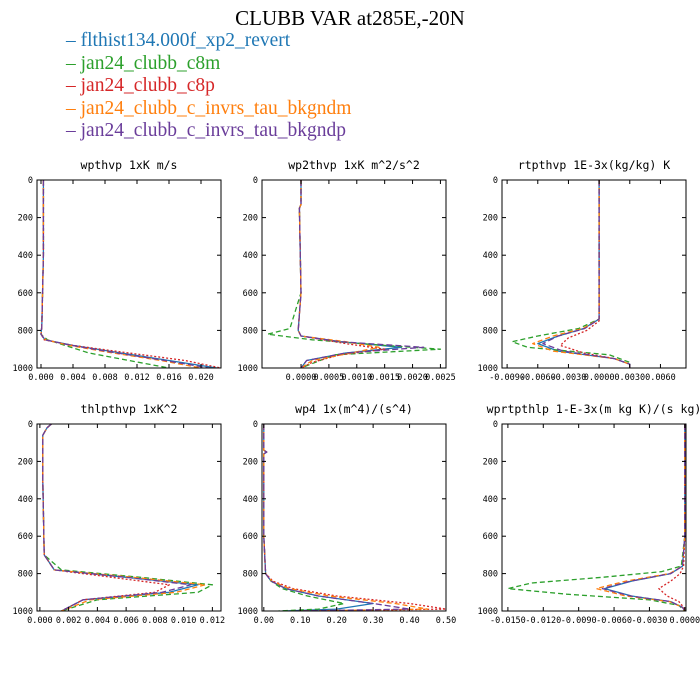 Image resolution: width=700 pixels, height=700 pixels. Describe the element at coordinates (373, 621) in the screenshot. I see `x-tick-label: 0.30` at that location.